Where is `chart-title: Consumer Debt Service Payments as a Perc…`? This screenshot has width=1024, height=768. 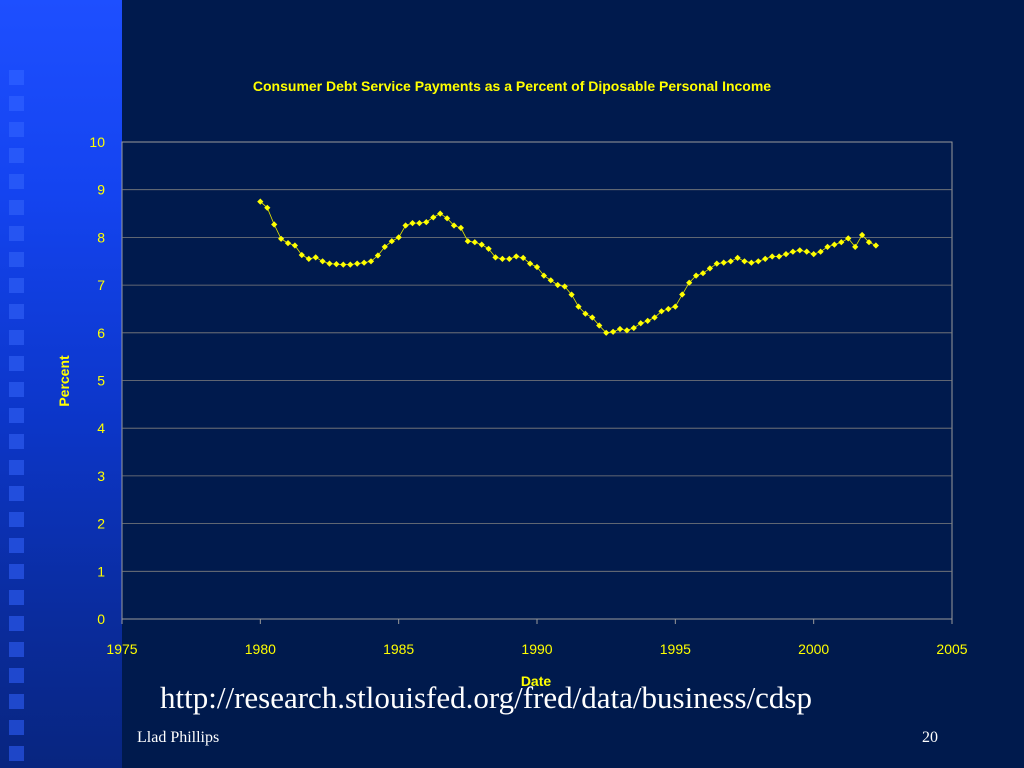
chart-title: Consumer Debt Service Payments as a Perc… is located at coordinates (512, 86).